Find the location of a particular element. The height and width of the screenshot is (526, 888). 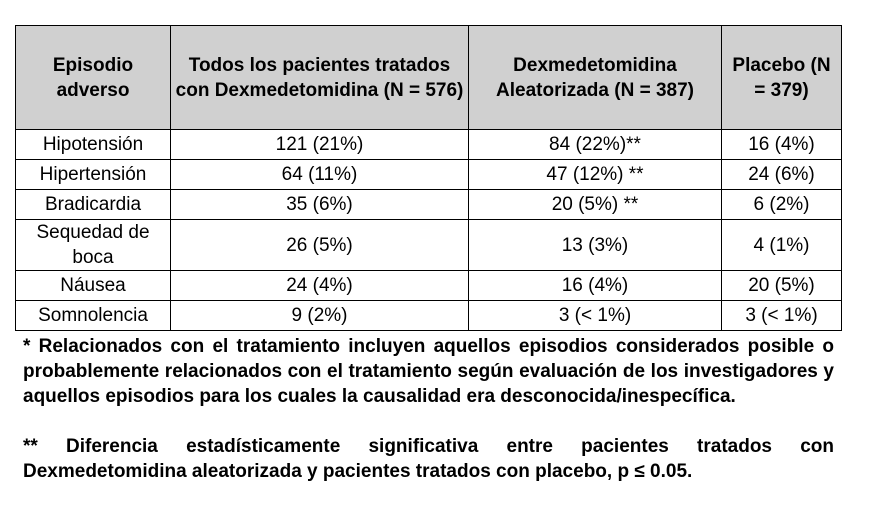

table-row: Sequedad de boca 26 (5%) 13 (3%) 4 (1%) is located at coordinates (428, 245).